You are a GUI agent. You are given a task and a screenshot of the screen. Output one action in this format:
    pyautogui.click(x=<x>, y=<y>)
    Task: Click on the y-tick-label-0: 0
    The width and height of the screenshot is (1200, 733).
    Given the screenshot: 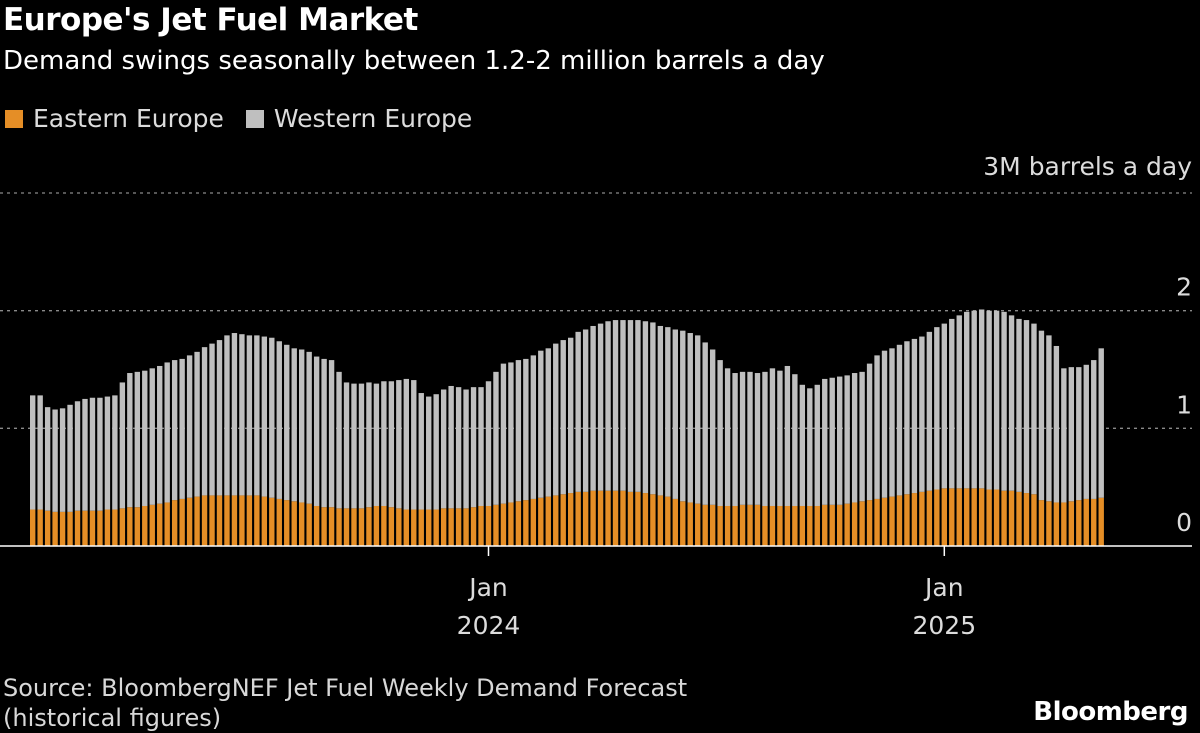 What is the action you would take?
    pyautogui.click(x=1184, y=522)
    